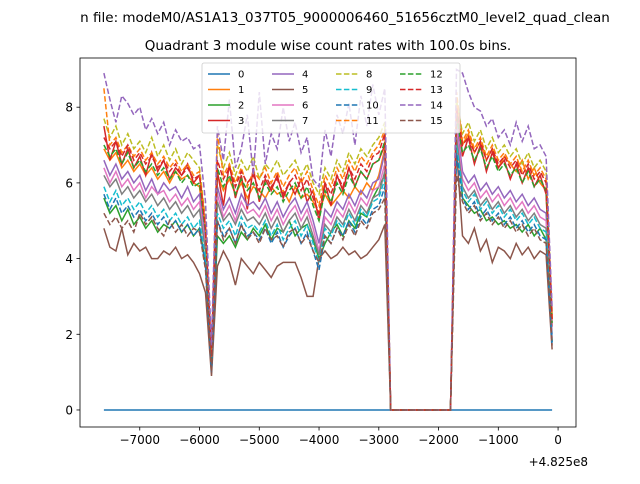 The width and height of the screenshot is (640, 484). What do you see at coordinates (436, 90) in the screenshot?
I see `legend-label-13: 13` at bounding box center [436, 90].